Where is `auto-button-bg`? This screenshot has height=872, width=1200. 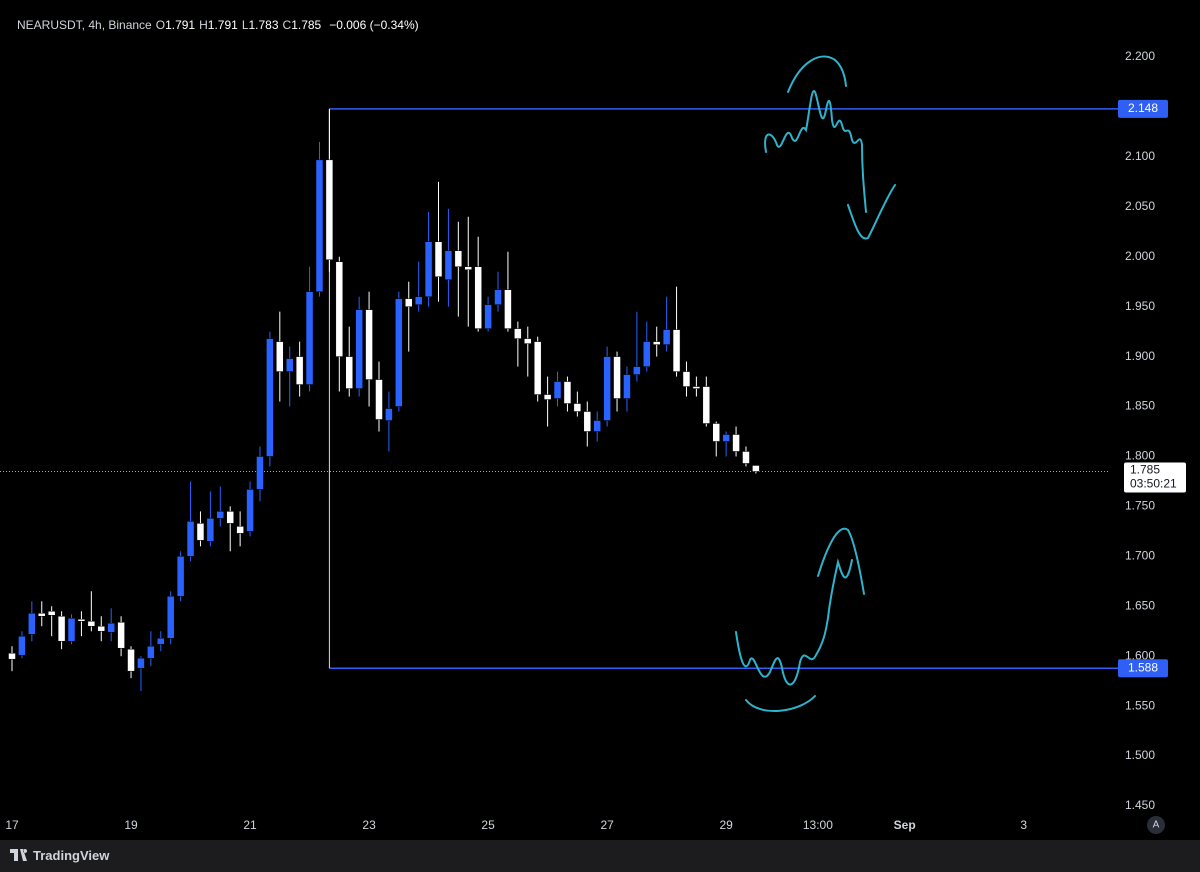
auto-button-bg is located at coordinates (1156, 825).